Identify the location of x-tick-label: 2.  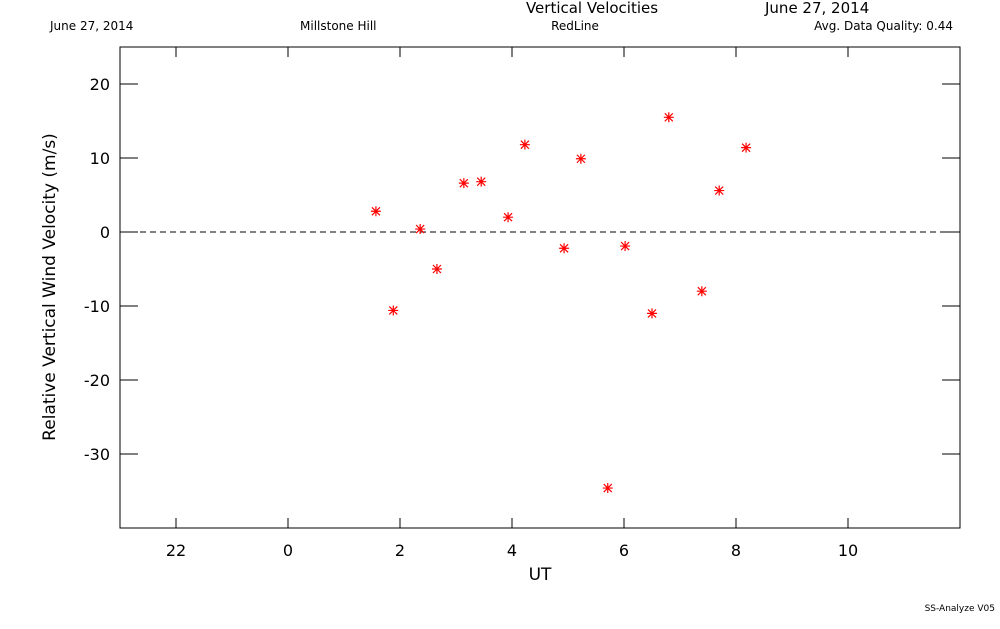
(400, 550).